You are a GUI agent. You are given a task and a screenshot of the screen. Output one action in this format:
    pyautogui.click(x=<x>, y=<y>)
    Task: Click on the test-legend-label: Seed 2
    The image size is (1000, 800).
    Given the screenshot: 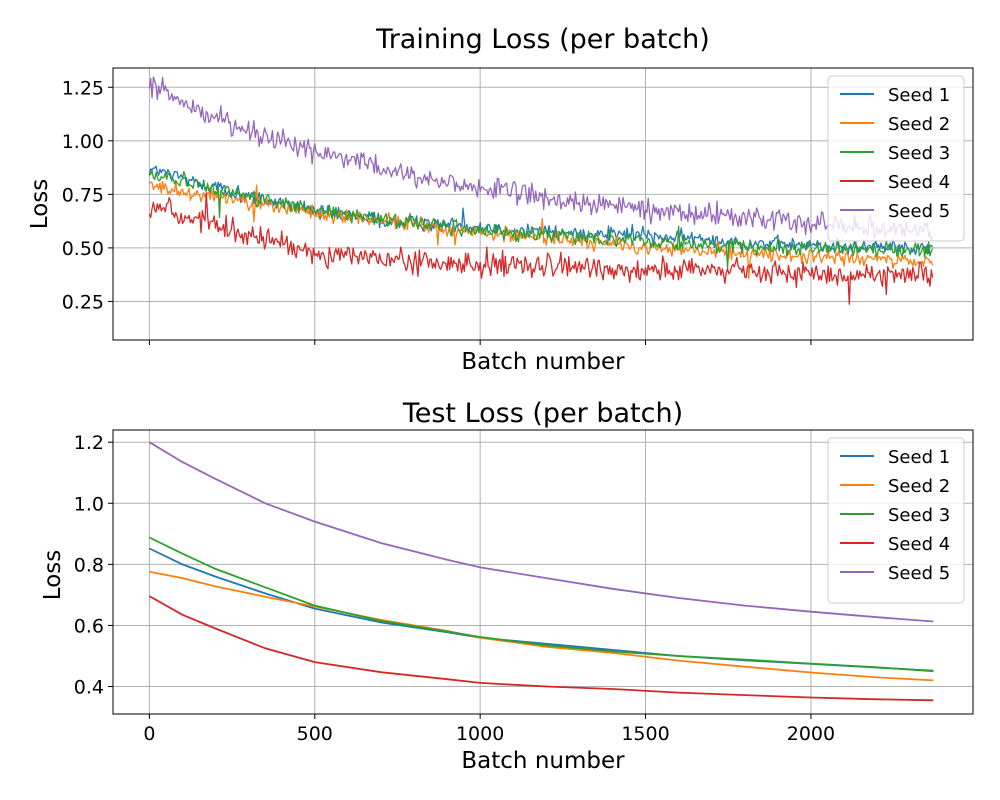 What is the action you would take?
    pyautogui.click(x=919, y=486)
    